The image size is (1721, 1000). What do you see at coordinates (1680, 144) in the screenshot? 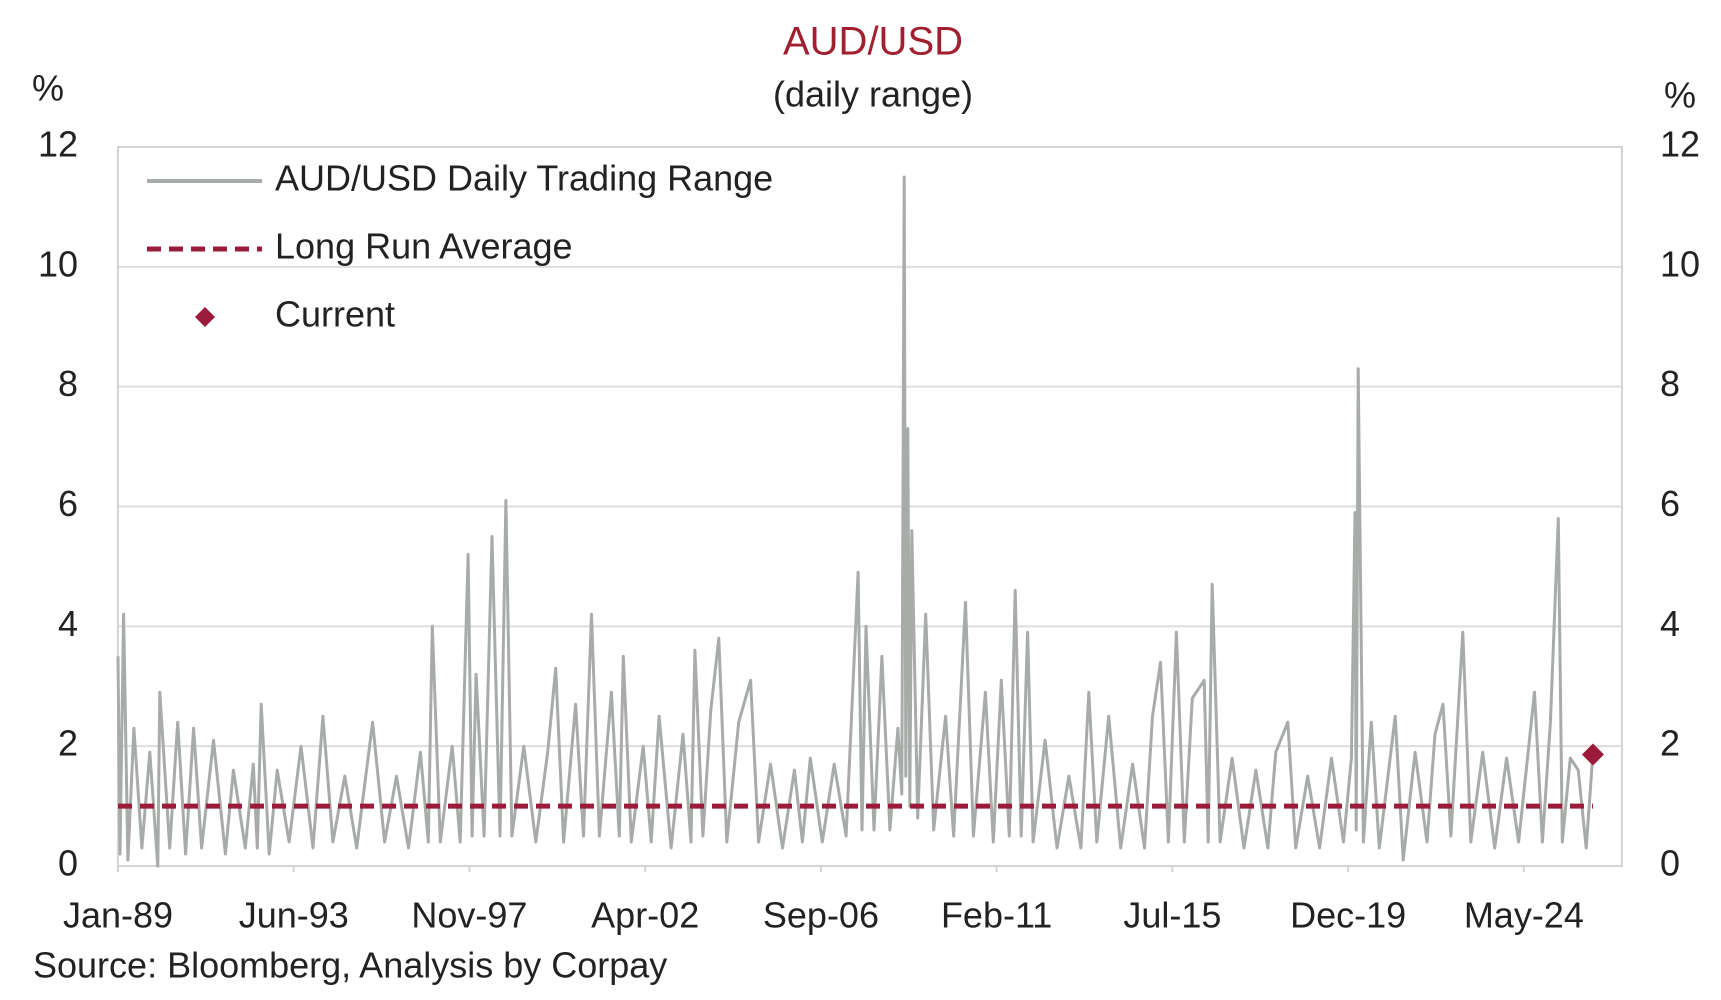
I see `y2-tick-label: 12` at bounding box center [1680, 144].